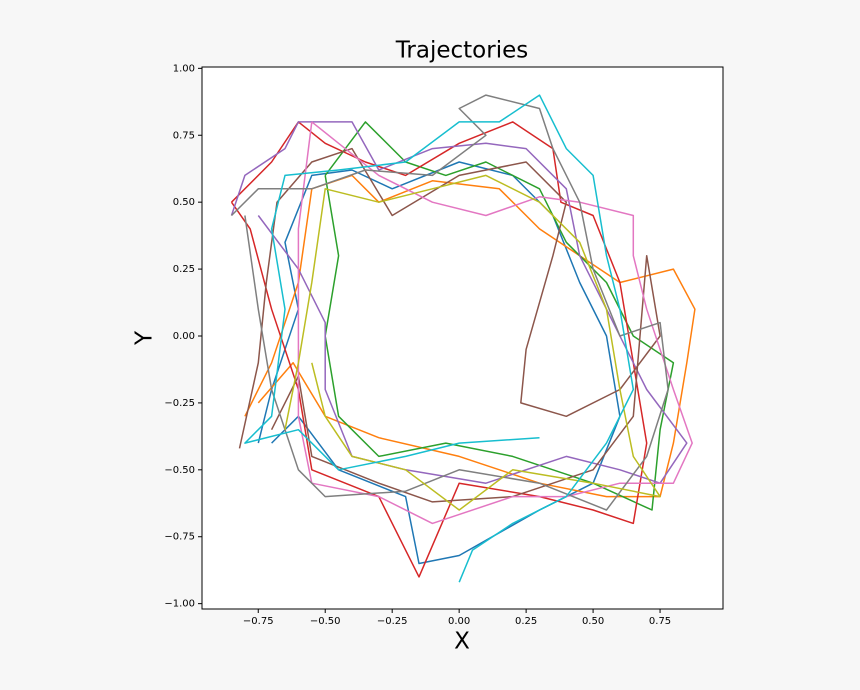  Describe the element at coordinates (392, 621) in the screenshot. I see `x-tick-label: −0.25` at that location.